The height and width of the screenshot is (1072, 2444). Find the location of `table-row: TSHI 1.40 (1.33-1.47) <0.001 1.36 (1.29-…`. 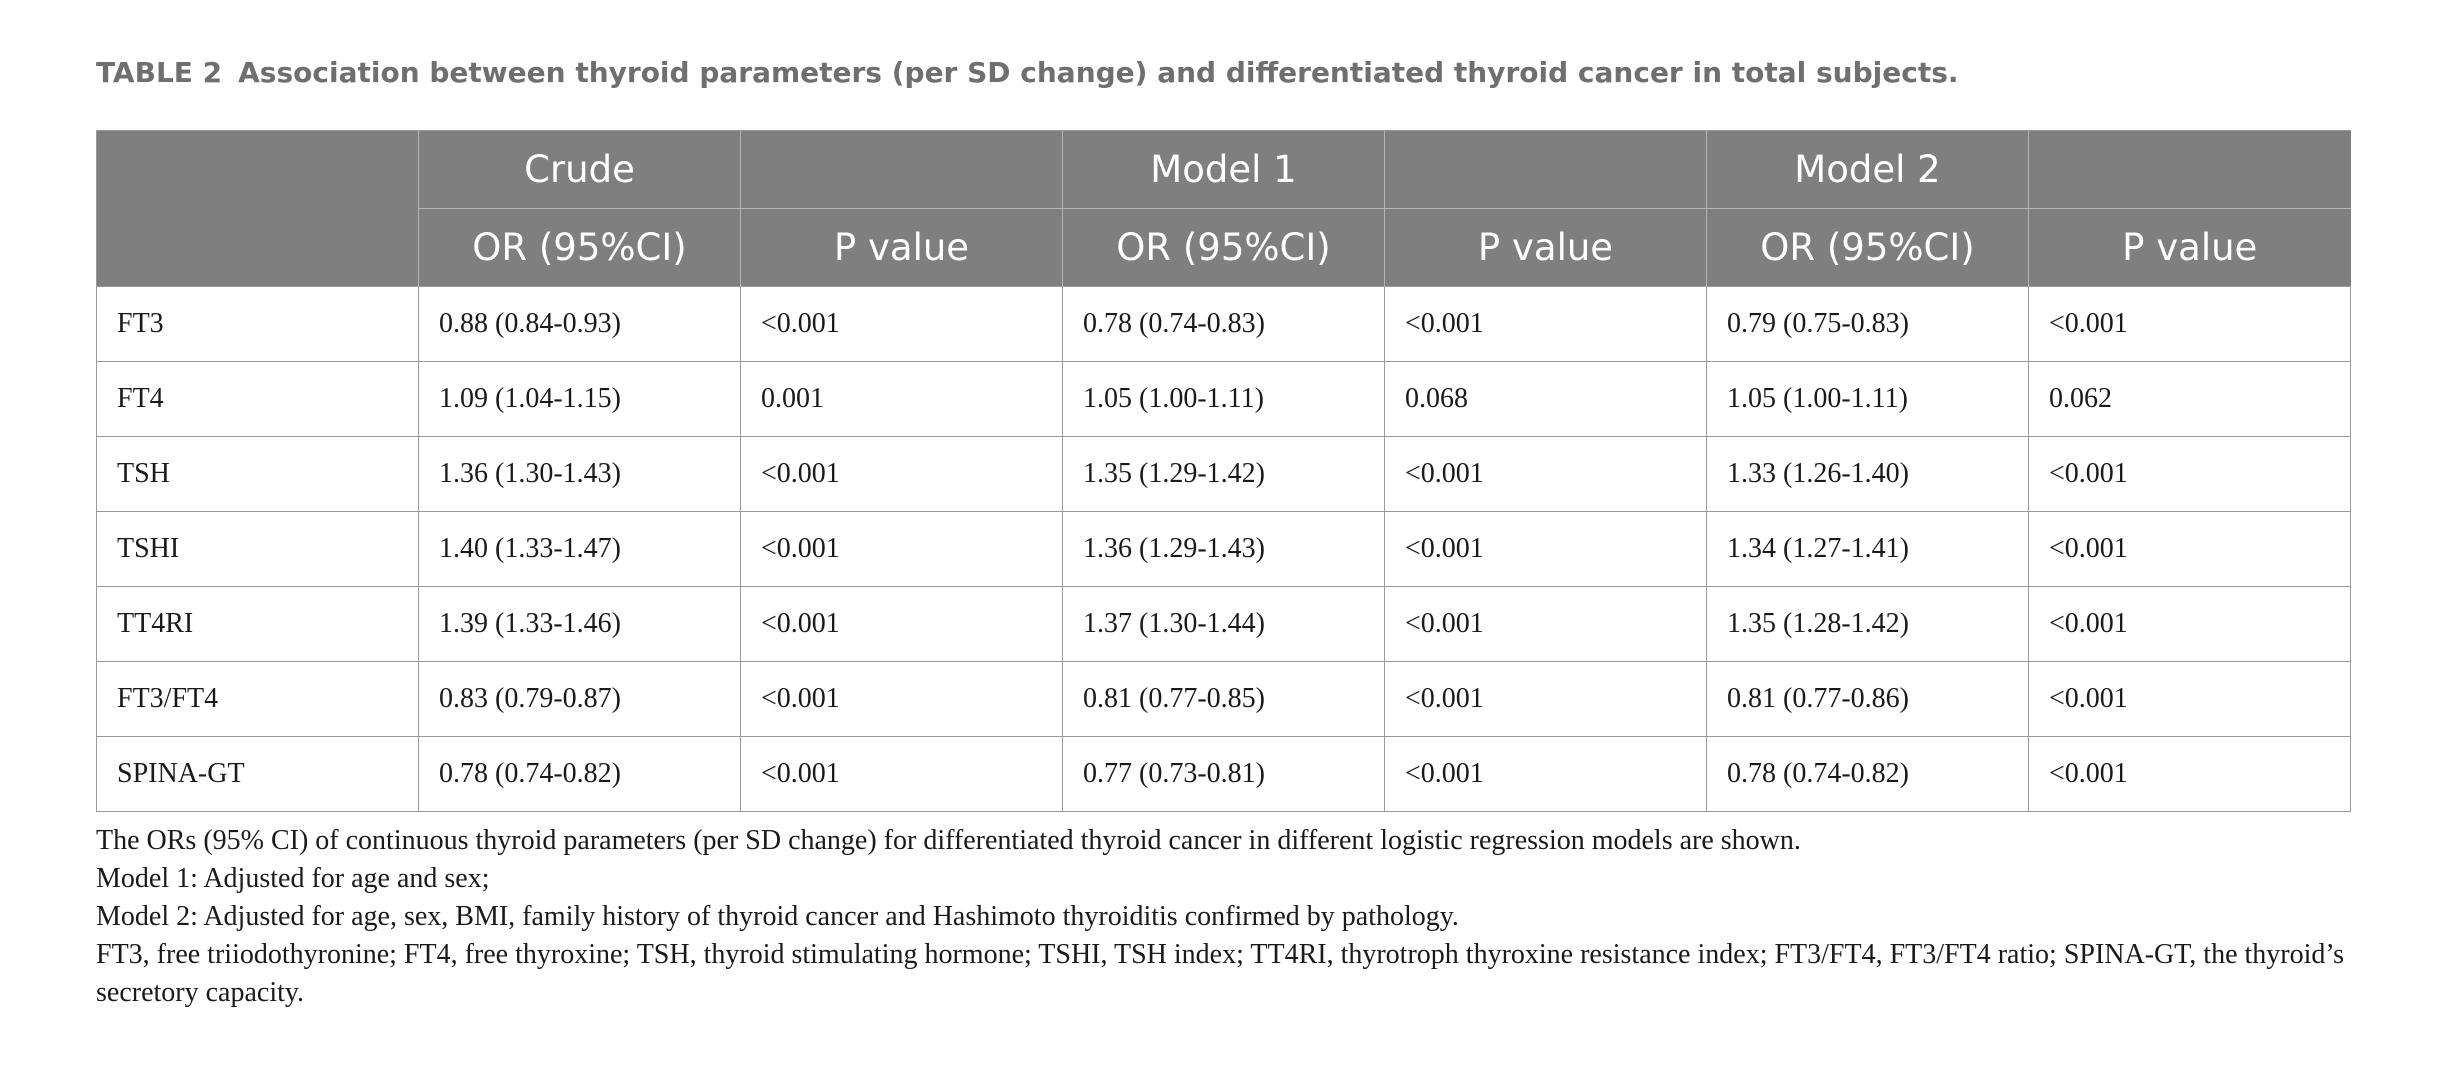

table-row: TSHI 1.40 (1.33-1.47) <0.001 1.36 (1.29-… is located at coordinates (1223, 549).